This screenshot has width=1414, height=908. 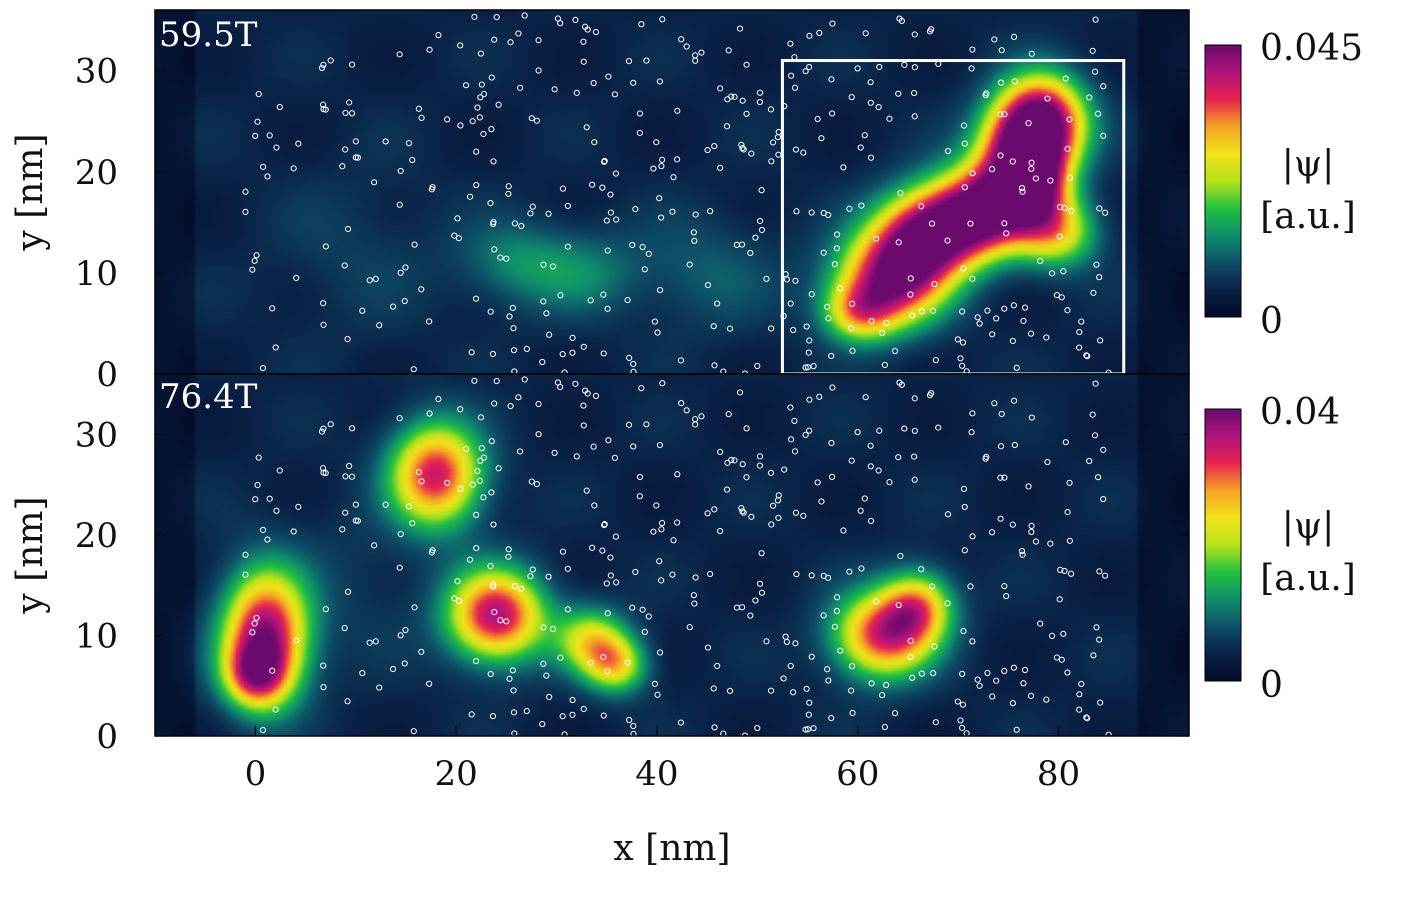 I want to click on colorbar-bottom-gradient, so click(x=1223, y=545).